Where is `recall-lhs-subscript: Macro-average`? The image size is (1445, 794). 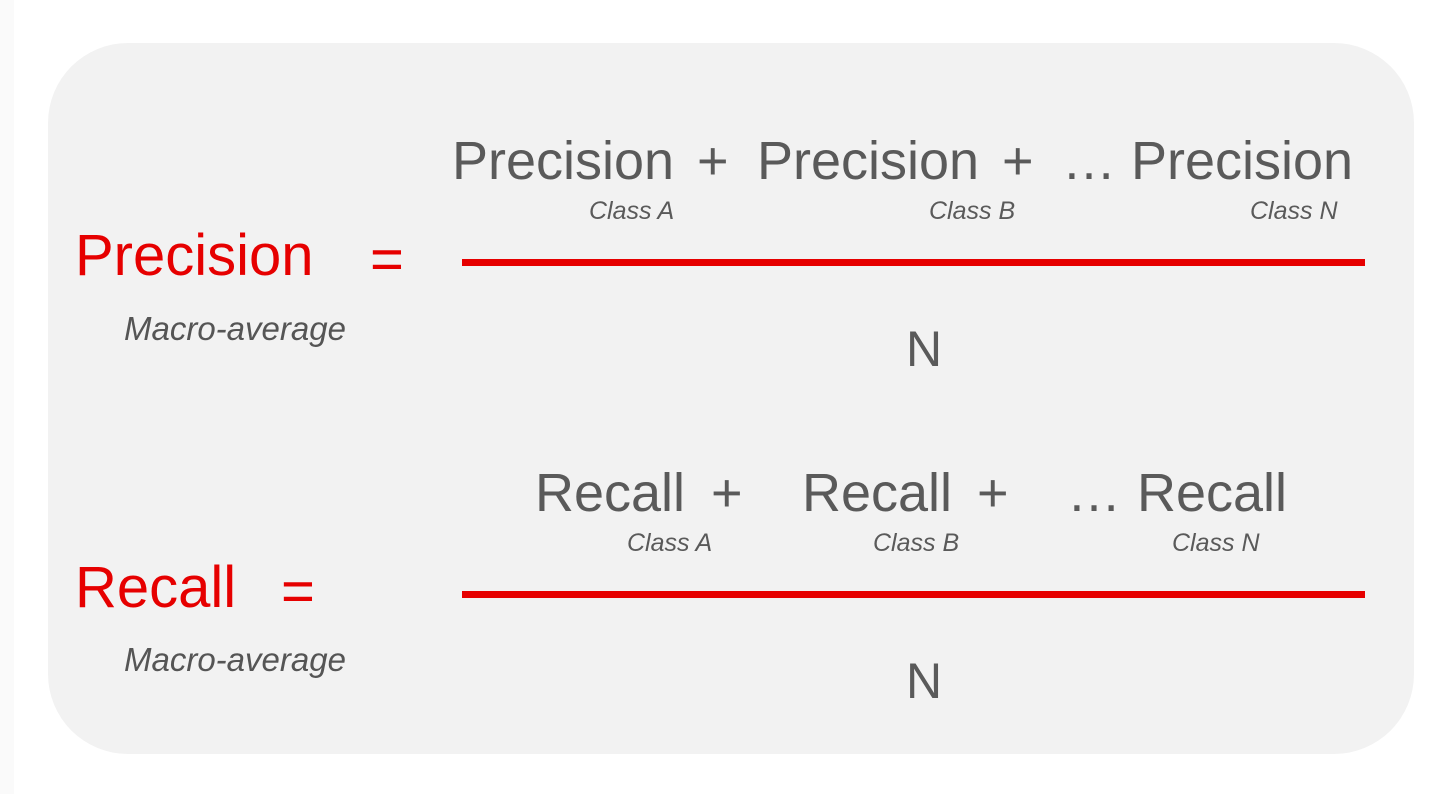 recall-lhs-subscript: Macro-average is located at coordinates (235, 659).